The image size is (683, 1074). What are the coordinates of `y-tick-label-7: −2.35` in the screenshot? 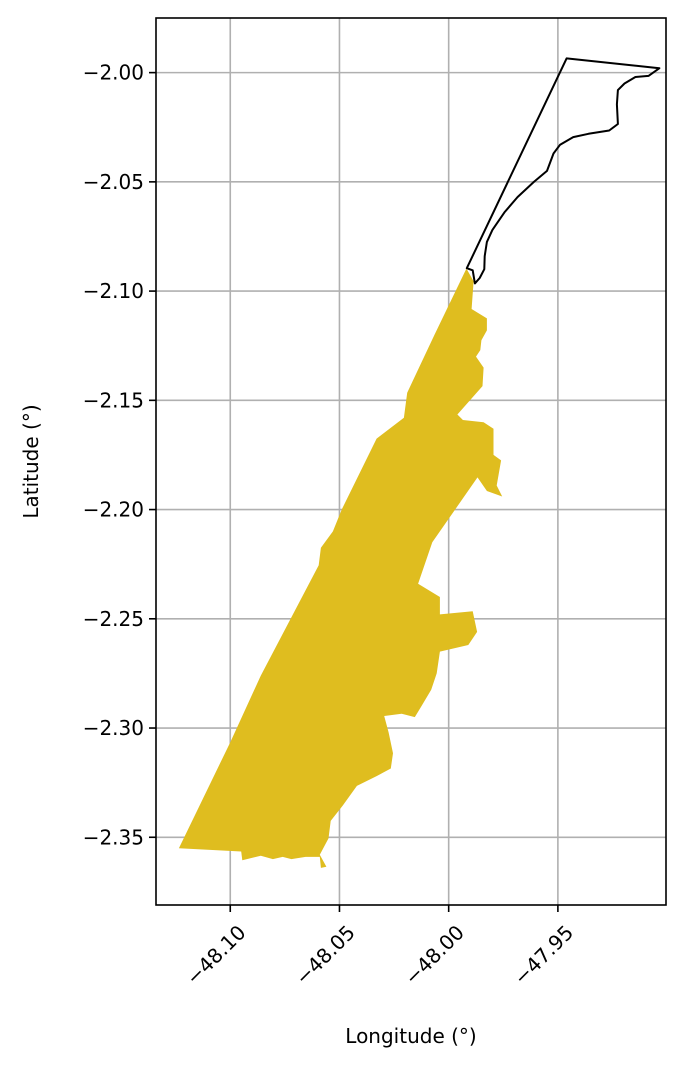 It's located at (113, 837).